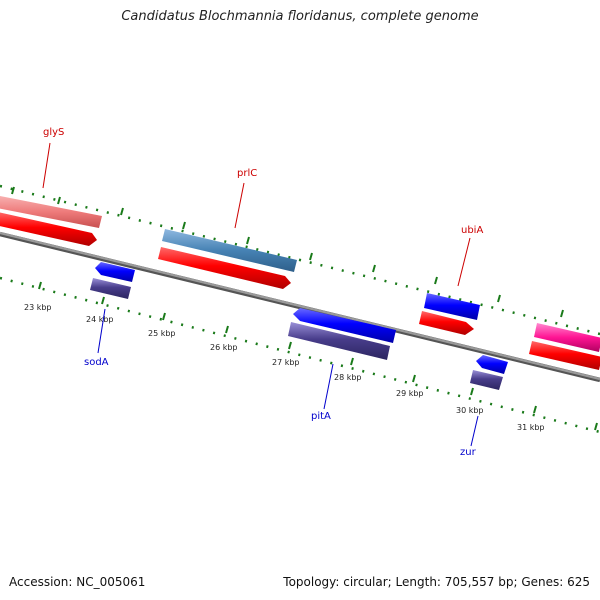 Image resolution: width=600 pixels, height=600 pixels. I want to click on kbp-label: 23 kbp, so click(38, 307).